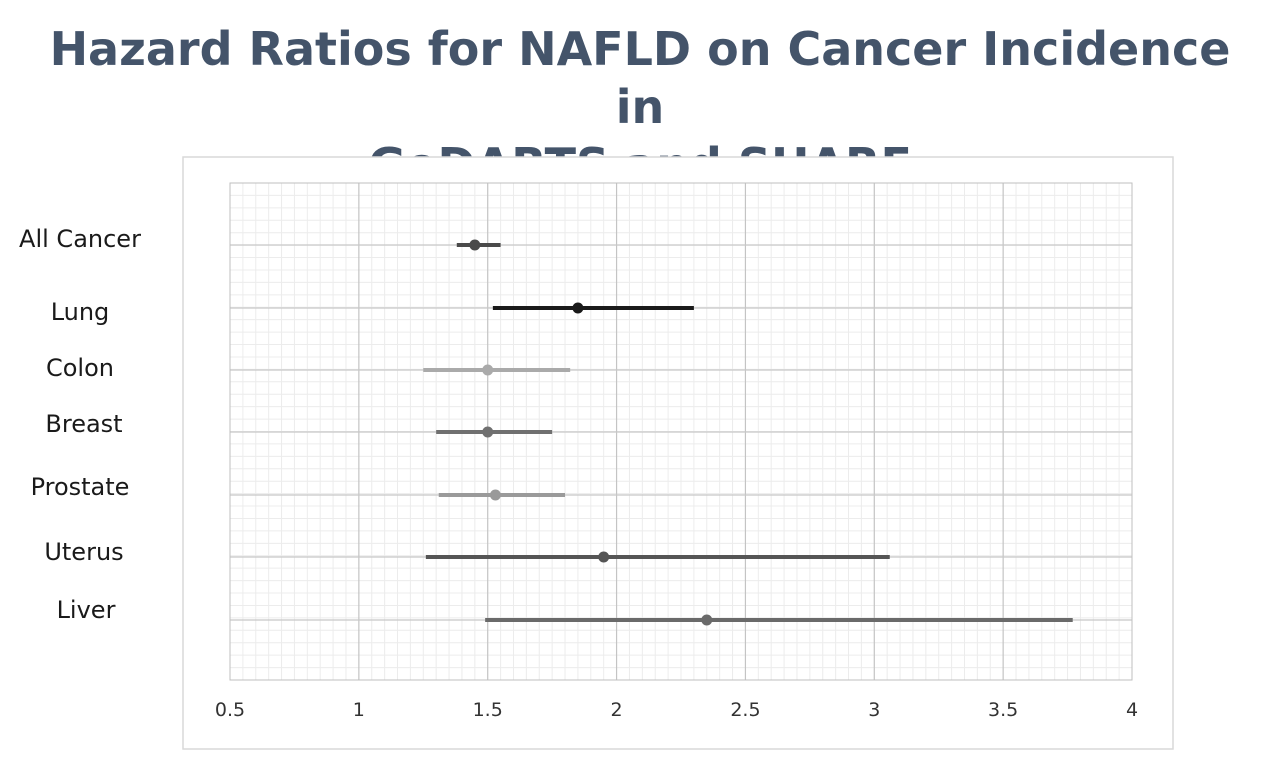 Image resolution: width=1280 pixels, height=784 pixels. Describe the element at coordinates (80, 487) in the screenshot. I see `category-label: Prostate` at that location.